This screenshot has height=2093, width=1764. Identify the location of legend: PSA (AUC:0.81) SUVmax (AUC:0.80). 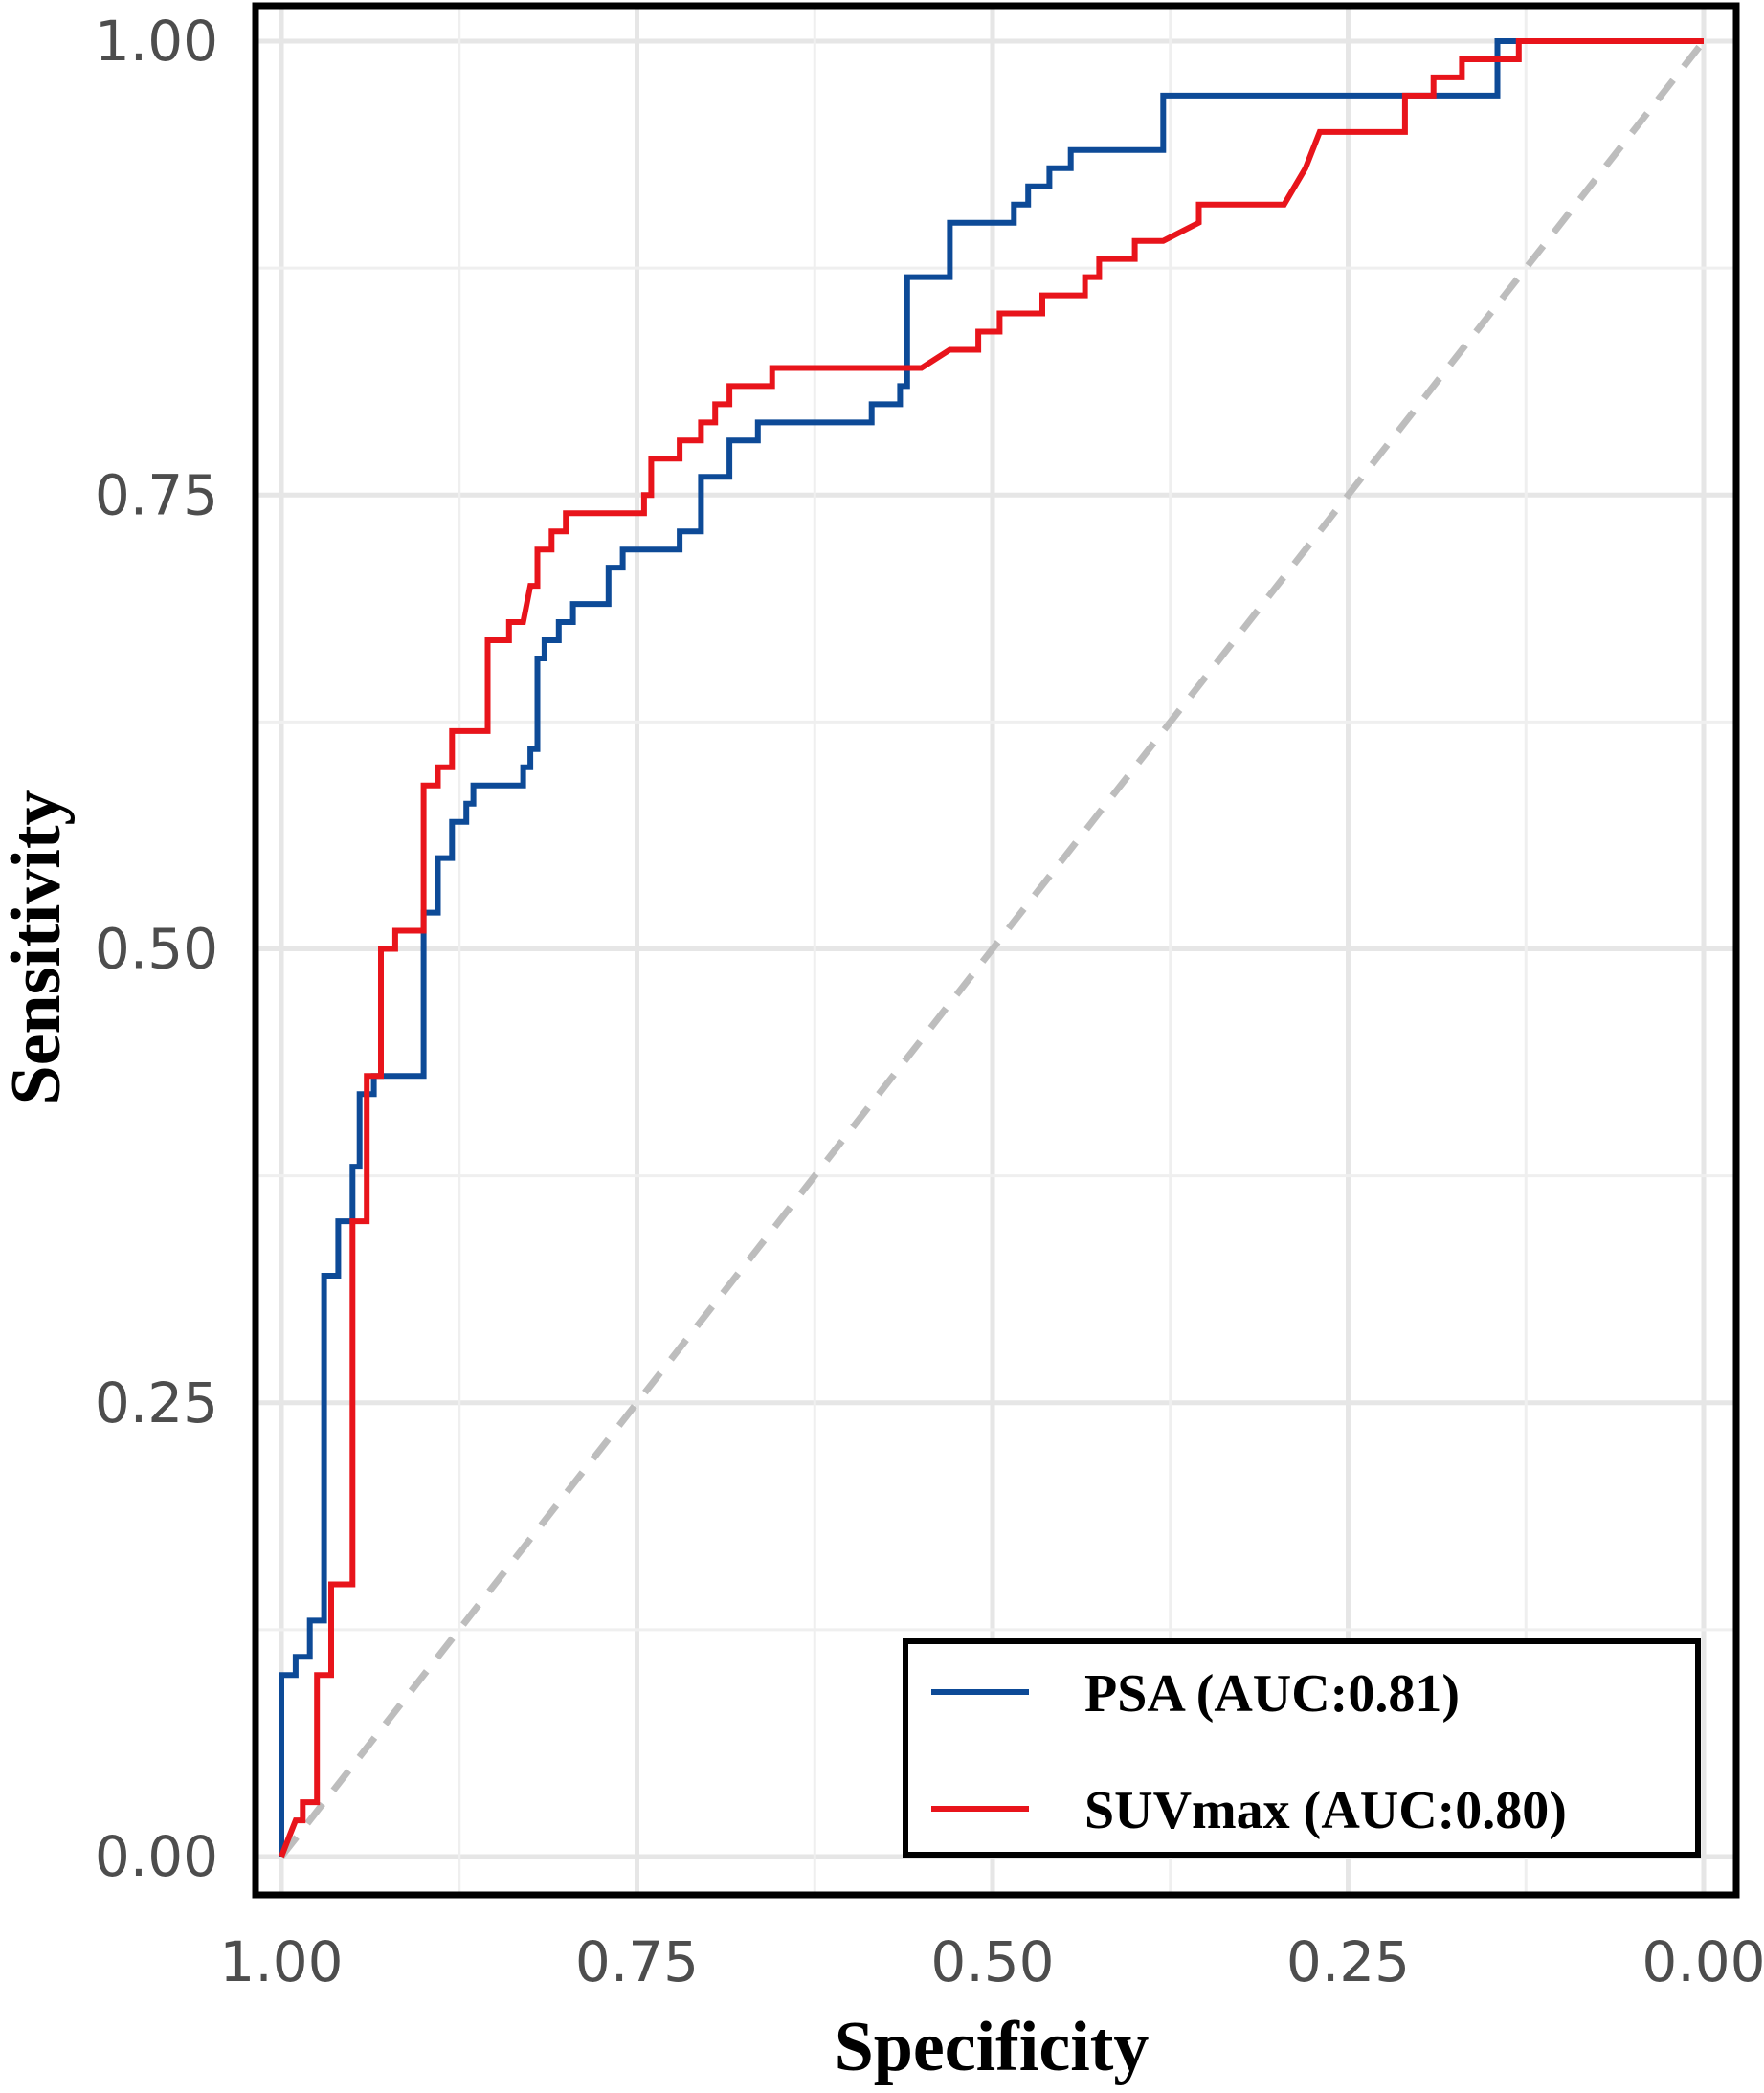
(1302, 1748).